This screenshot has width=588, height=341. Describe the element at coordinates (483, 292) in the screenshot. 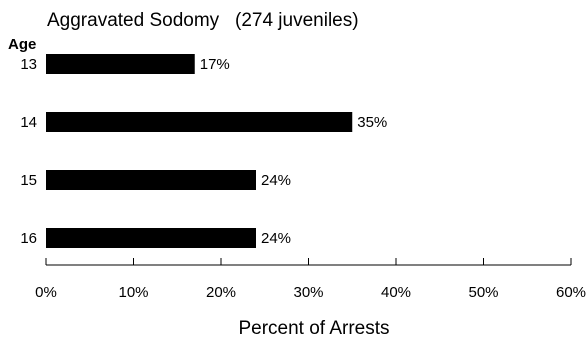

I see `x-tick-label-50: 50%` at that location.